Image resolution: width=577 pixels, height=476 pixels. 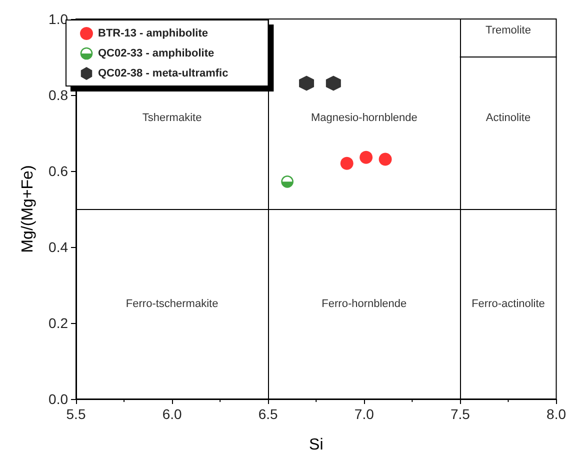 I want to click on annotation: Actinolite, so click(x=508, y=118).